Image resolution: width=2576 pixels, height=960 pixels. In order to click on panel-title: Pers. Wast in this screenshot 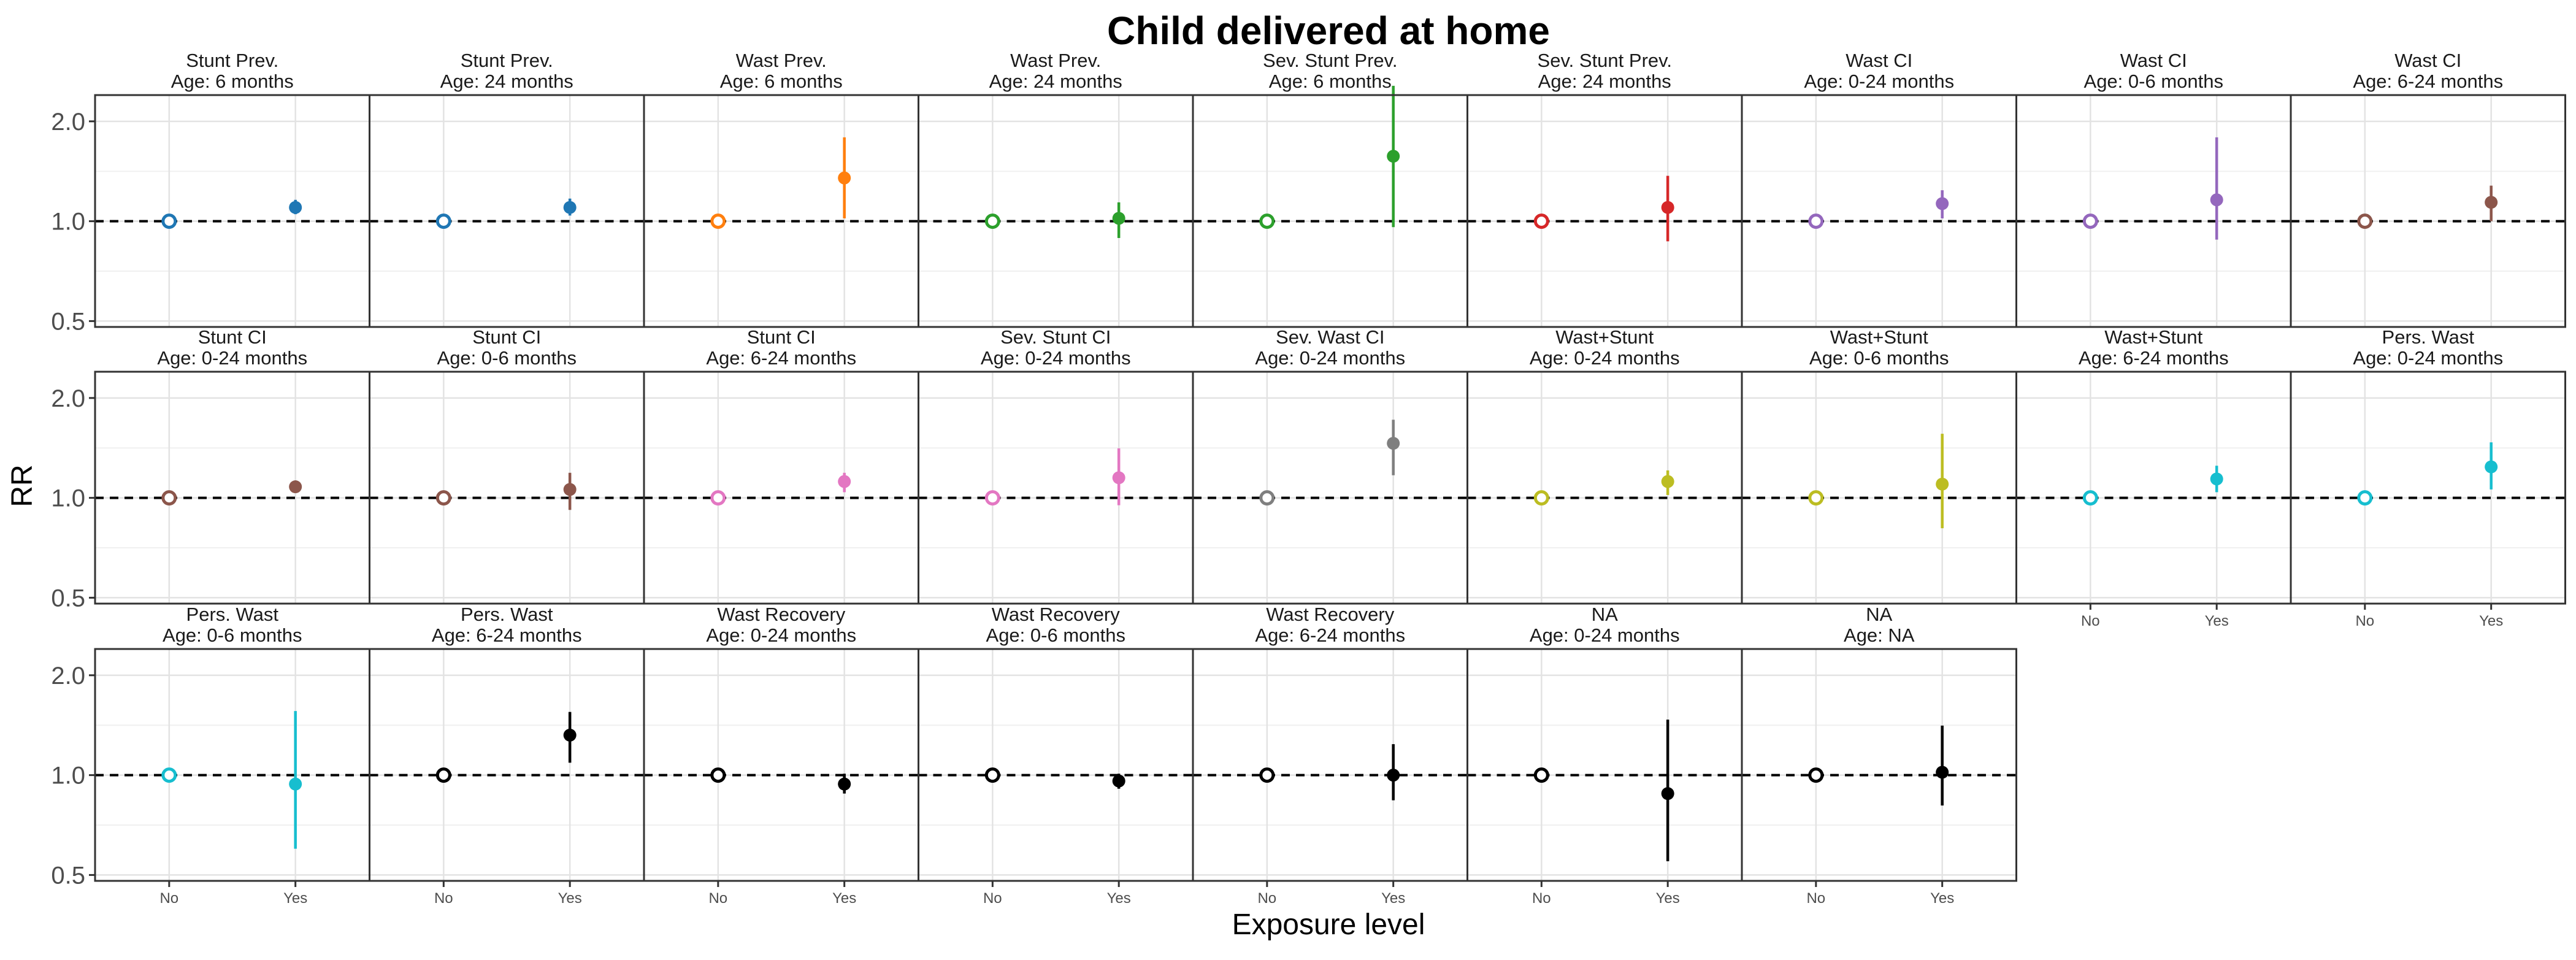, I will do `click(2428, 337)`.